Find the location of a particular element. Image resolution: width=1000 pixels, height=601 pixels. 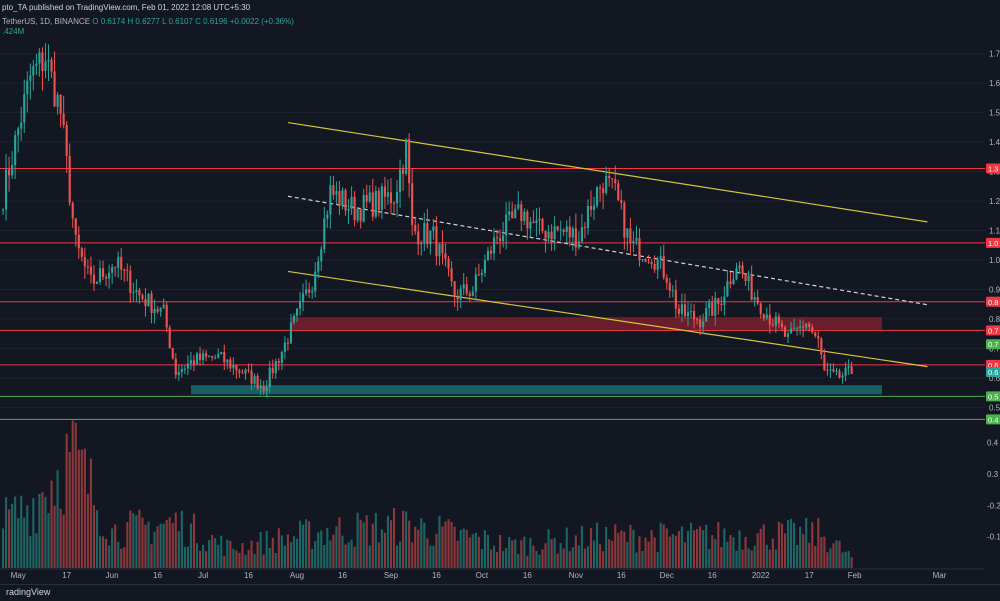

price-tag-label: 0.5 is located at coordinates (993, 396).